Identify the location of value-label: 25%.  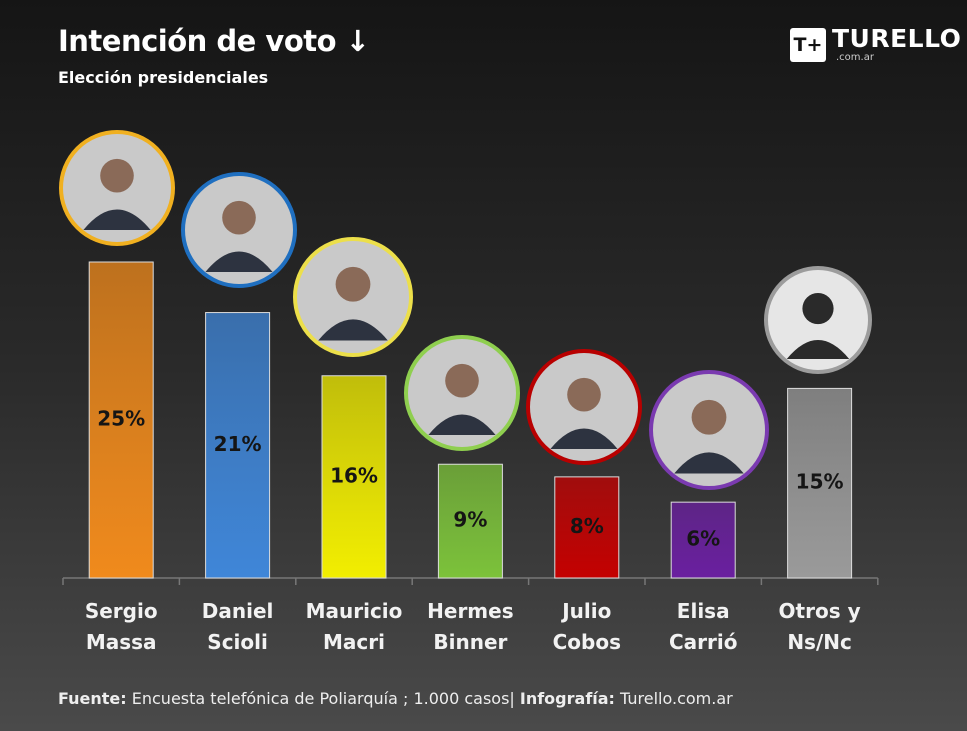
(121, 419).